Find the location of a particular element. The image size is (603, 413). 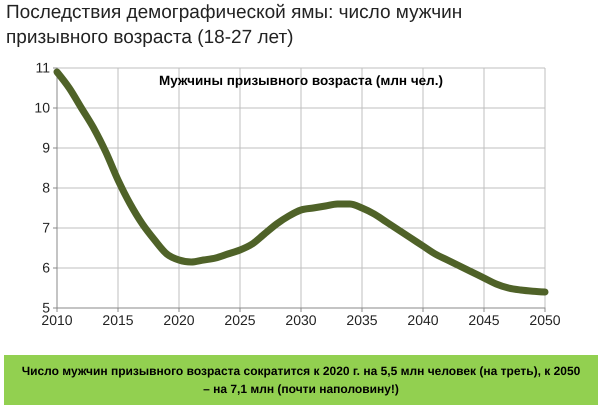

x-tick-label: 2040 is located at coordinates (423, 320).